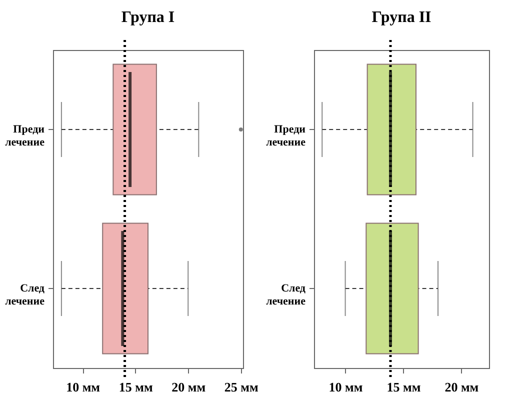 This screenshot has width=530, height=409. Describe the element at coordinates (241, 387) in the screenshot. I see `x-tick-label: 25 мм` at that location.